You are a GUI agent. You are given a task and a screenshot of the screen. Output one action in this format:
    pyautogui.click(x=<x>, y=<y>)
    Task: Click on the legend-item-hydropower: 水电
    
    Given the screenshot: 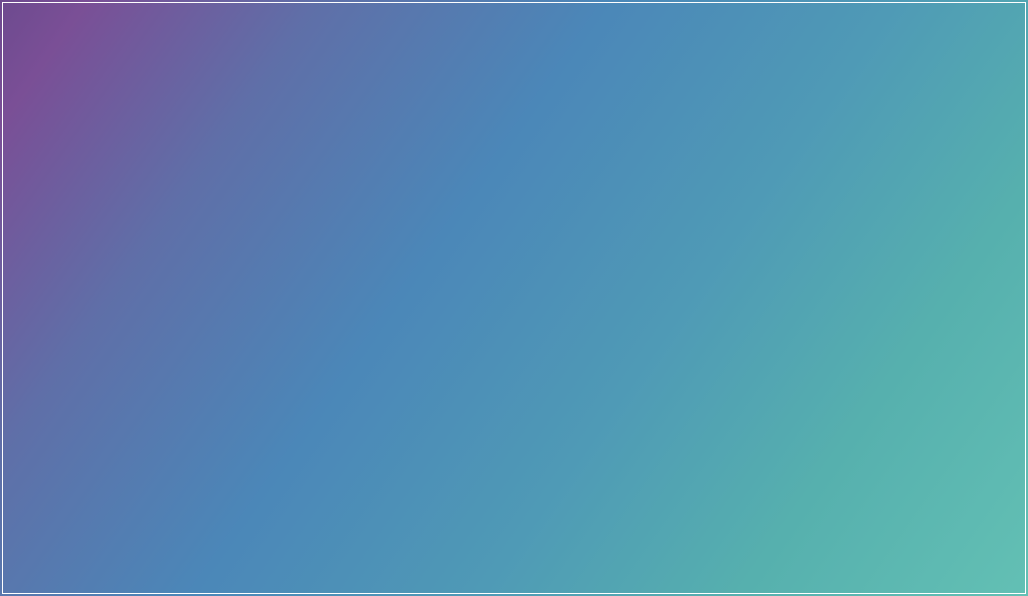 What is the action you would take?
    pyautogui.click(x=599, y=100)
    